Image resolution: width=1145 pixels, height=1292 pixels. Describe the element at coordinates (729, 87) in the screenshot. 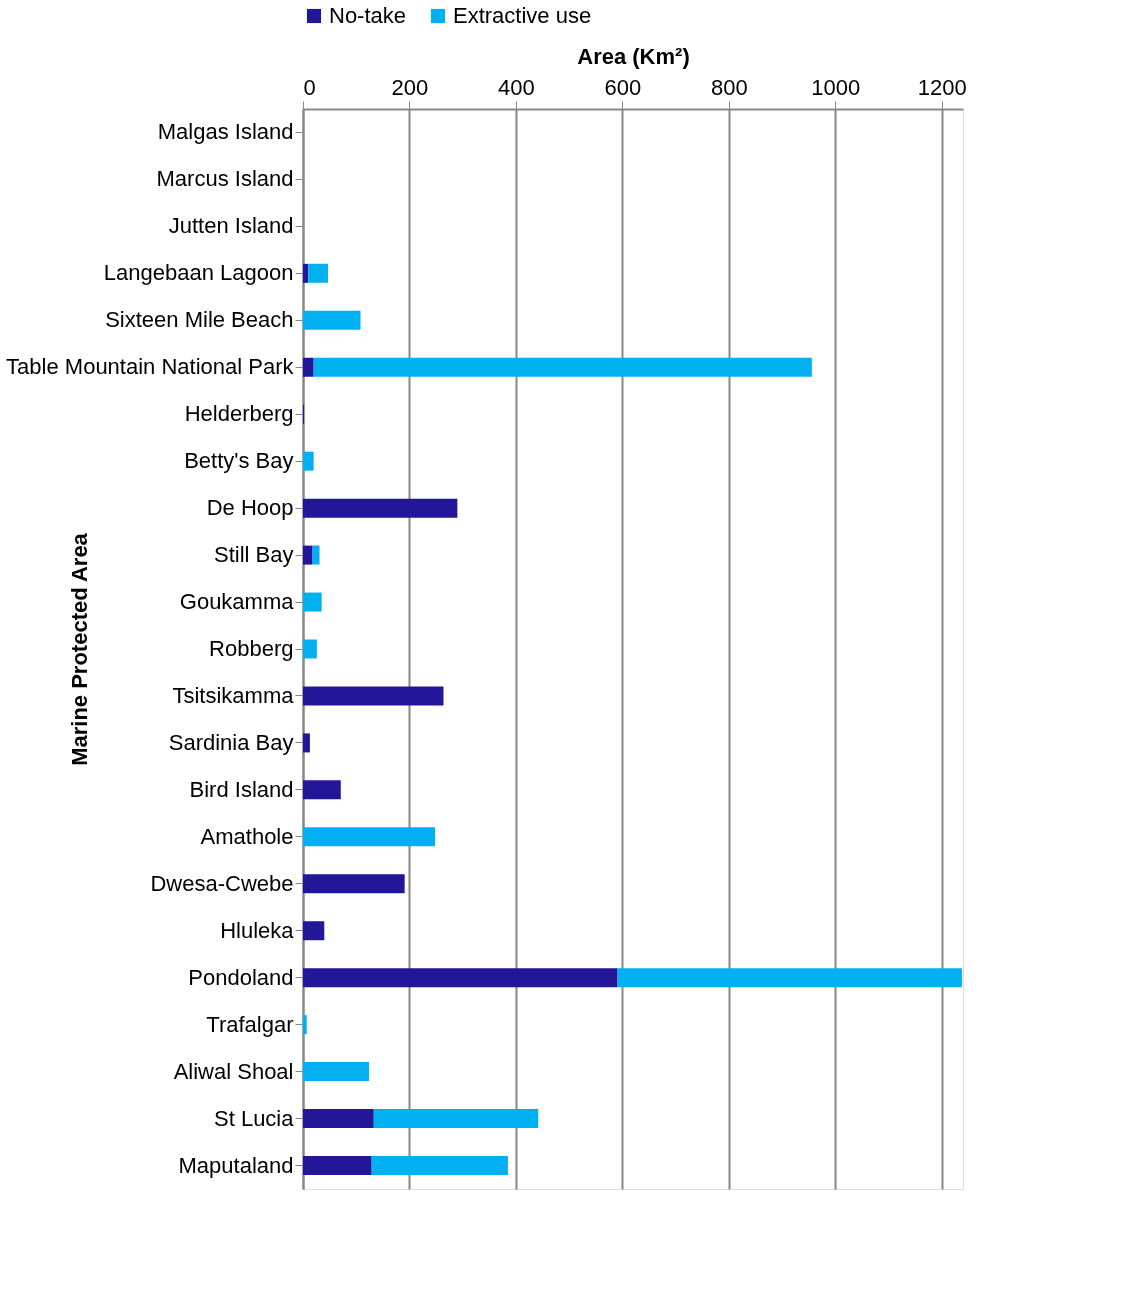

I see `x-tick-label: 800` at that location.